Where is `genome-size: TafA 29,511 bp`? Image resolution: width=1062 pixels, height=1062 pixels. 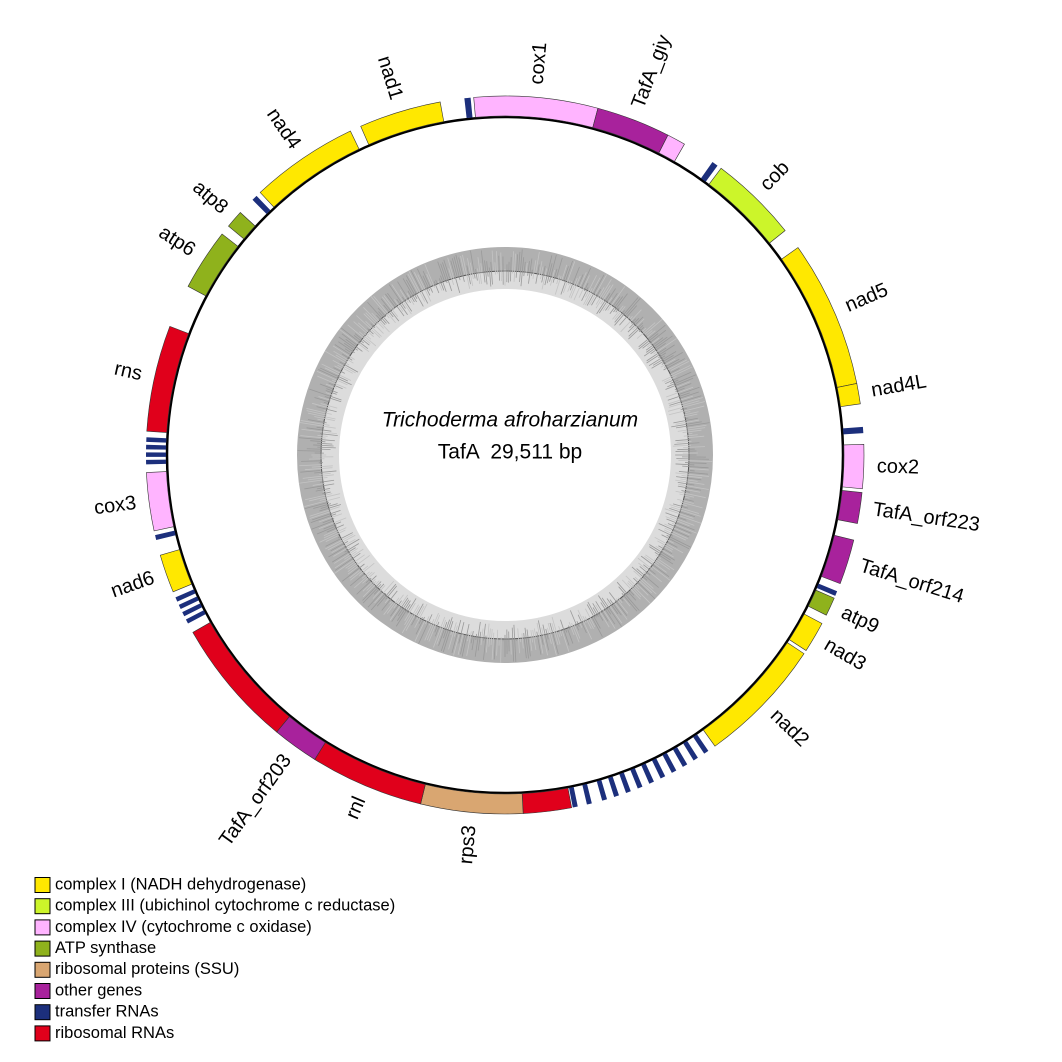
genome-size: TafA 29,511 bp is located at coordinates (510, 452).